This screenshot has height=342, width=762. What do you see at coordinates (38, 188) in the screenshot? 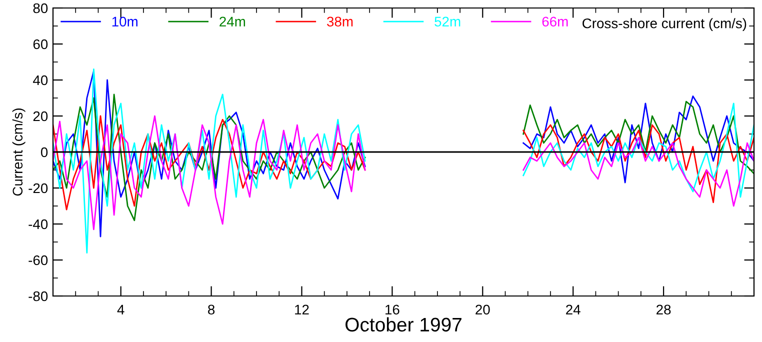
I see `y-tick-label: -20` at bounding box center [38, 188].